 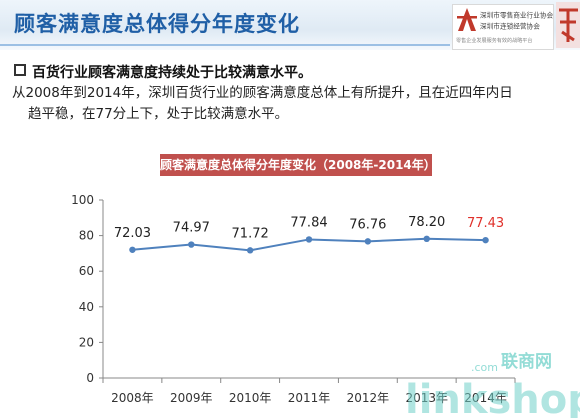 What do you see at coordinates (86, 236) in the screenshot?
I see `y-tick-label: 80` at bounding box center [86, 236].